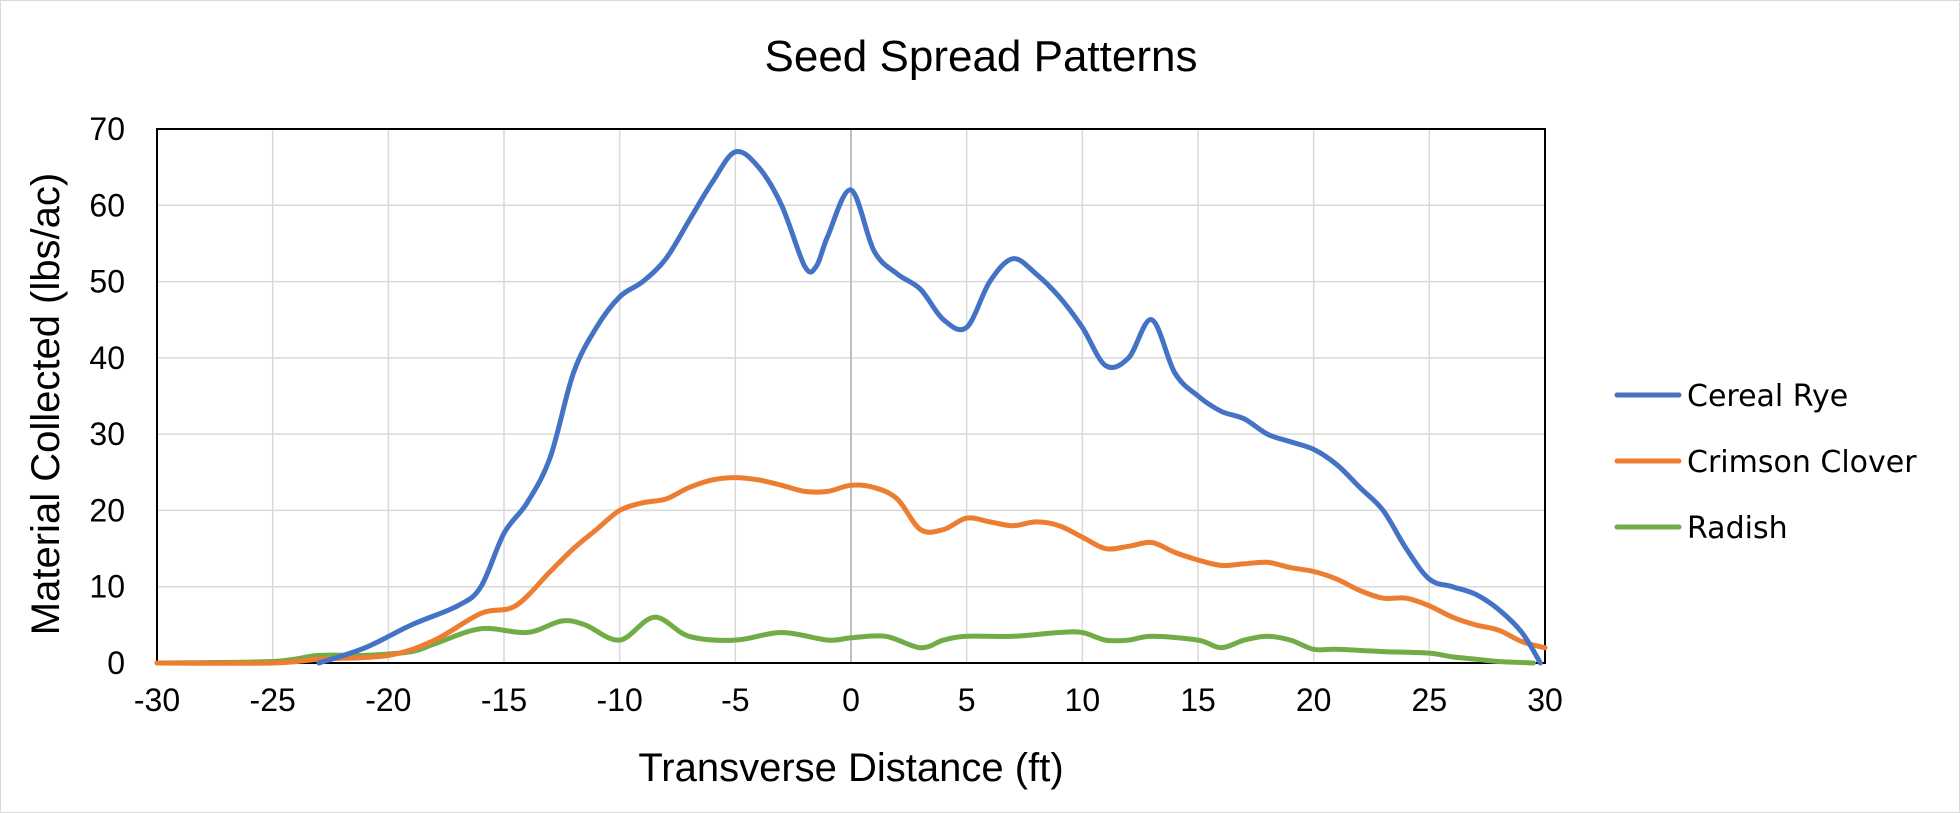  I want to click on y-axis-label: Material Collected (lbs/ac), so click(46, 404).